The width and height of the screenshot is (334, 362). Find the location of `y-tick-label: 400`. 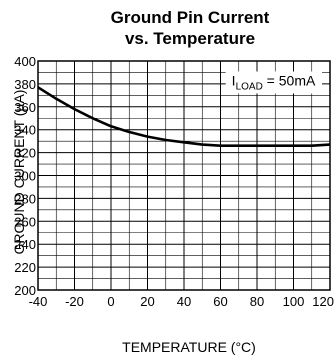

y-tick-label: 400 is located at coordinates (25, 61).